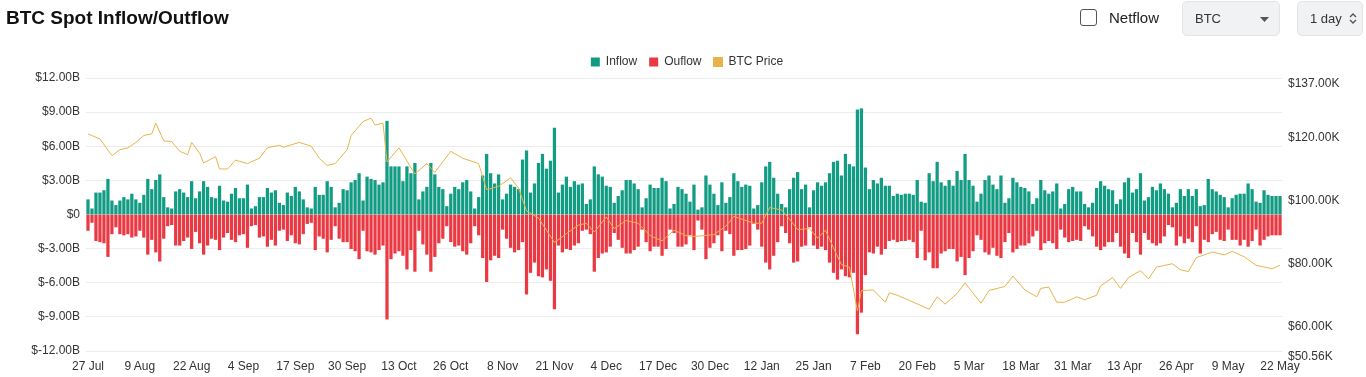 This screenshot has height=377, width=1366. I want to click on x-tick-label: 13 Oct, so click(399, 365).